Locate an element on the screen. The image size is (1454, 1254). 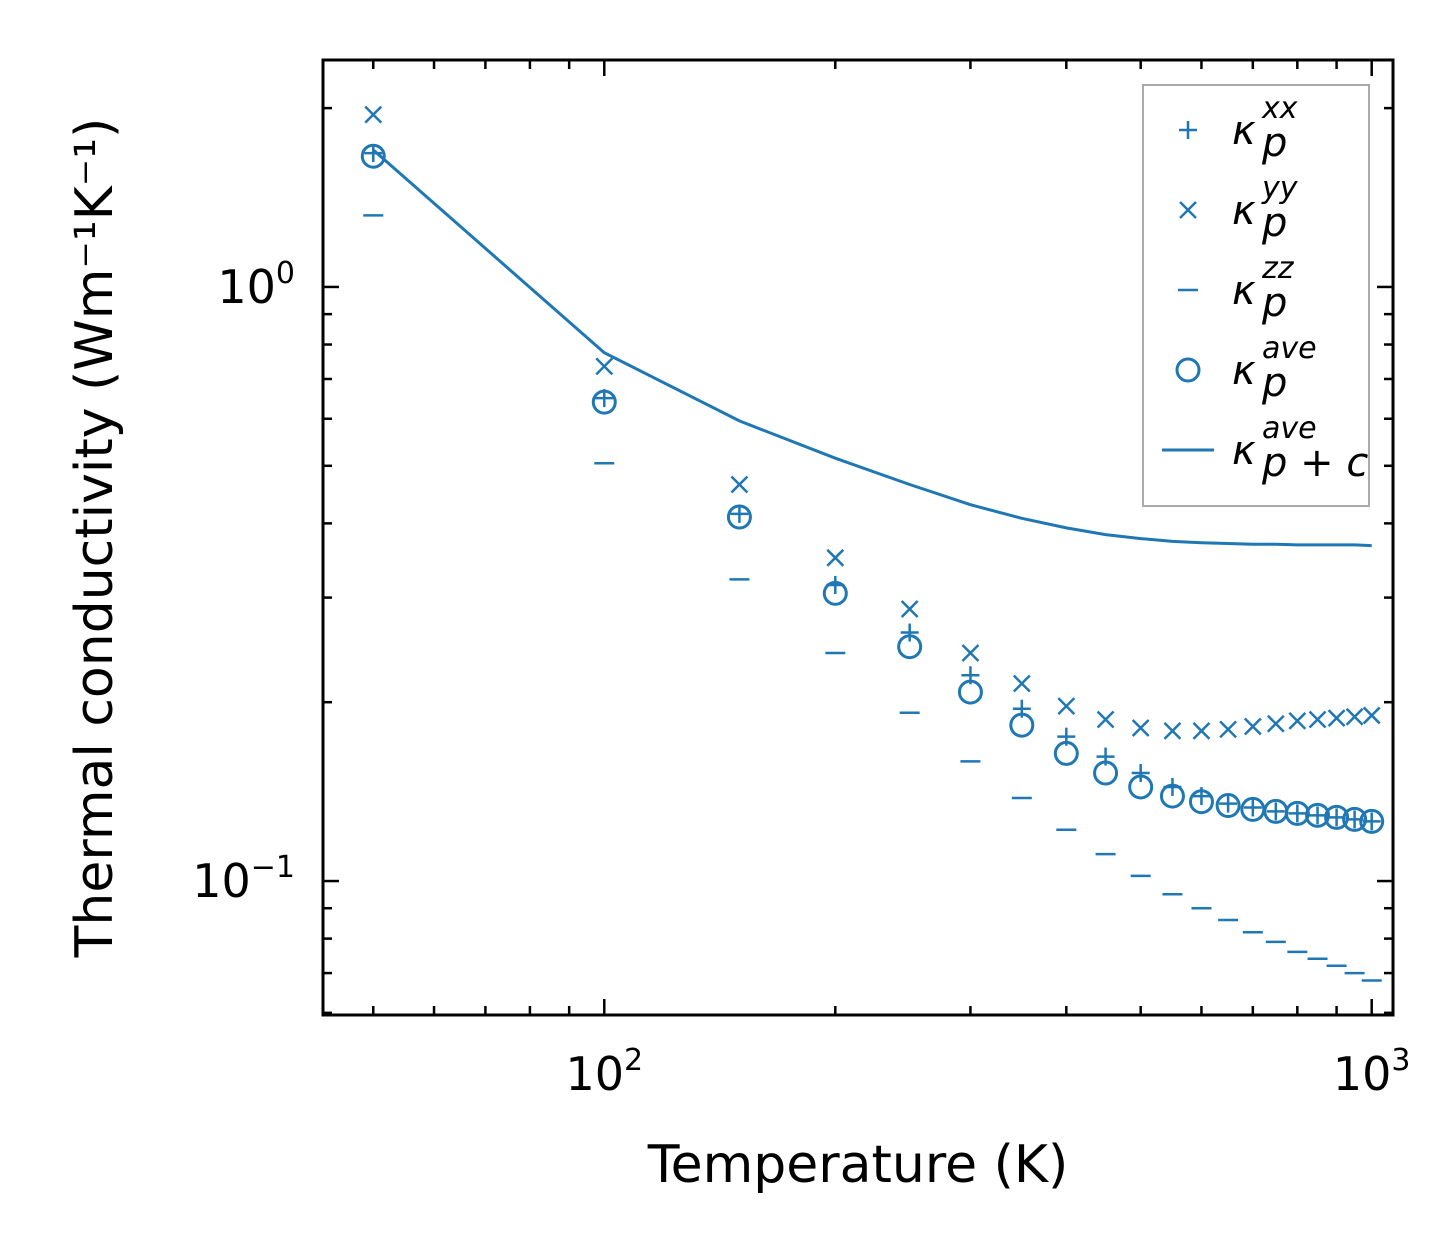
legend-entry: κ yyp is located at coordinates (1239, 208).